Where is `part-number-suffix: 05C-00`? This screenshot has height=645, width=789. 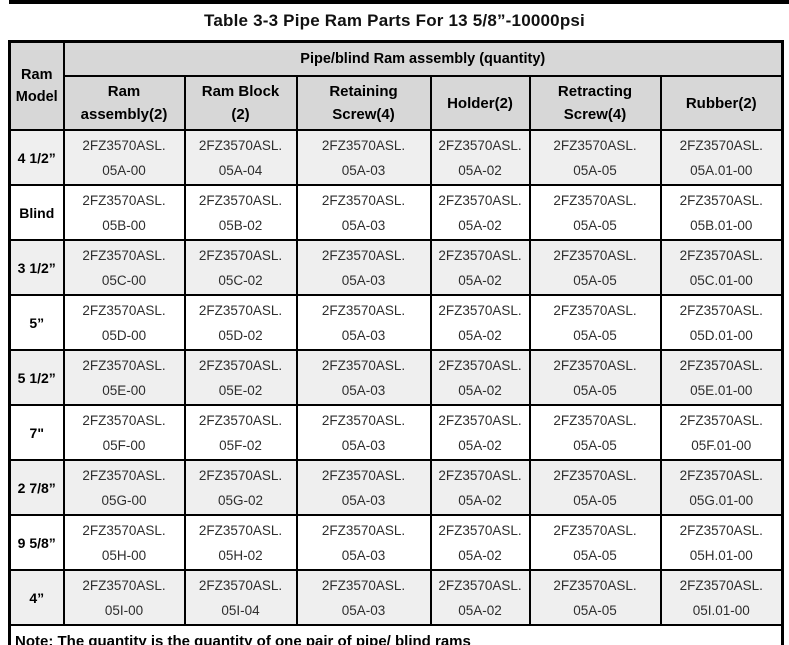 part-number-suffix: 05C-00 is located at coordinates (124, 280).